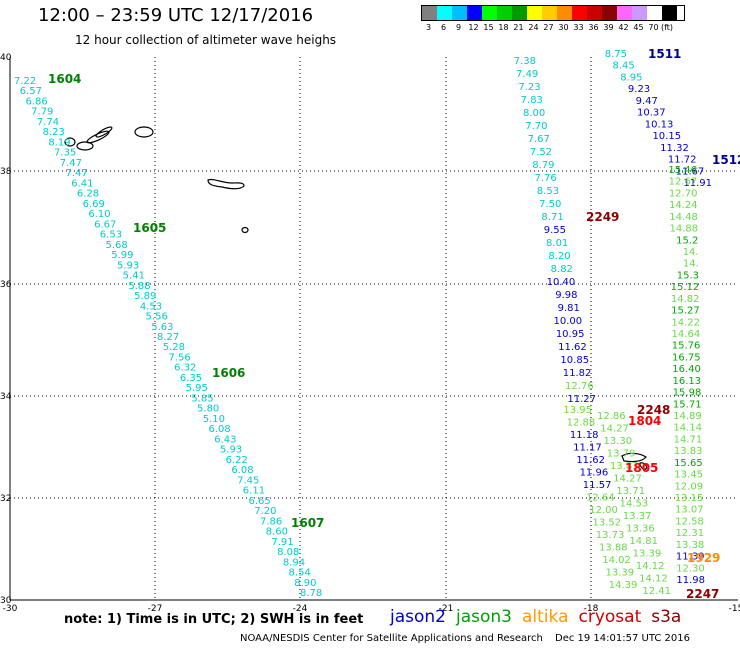 The width and height of the screenshot is (740, 650). I want to click on wave-height-value: 8.01, so click(557, 243).